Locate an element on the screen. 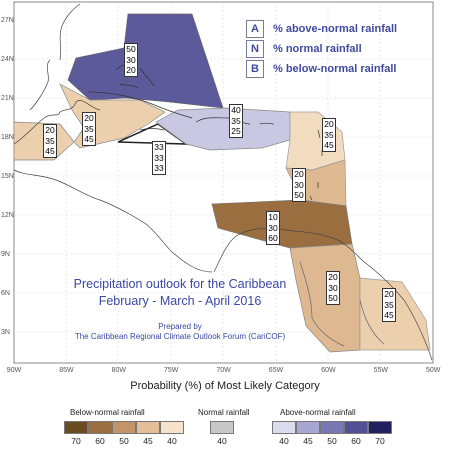 This screenshot has height=450, width=450. y-tick-label: 9N is located at coordinates (5, 254).